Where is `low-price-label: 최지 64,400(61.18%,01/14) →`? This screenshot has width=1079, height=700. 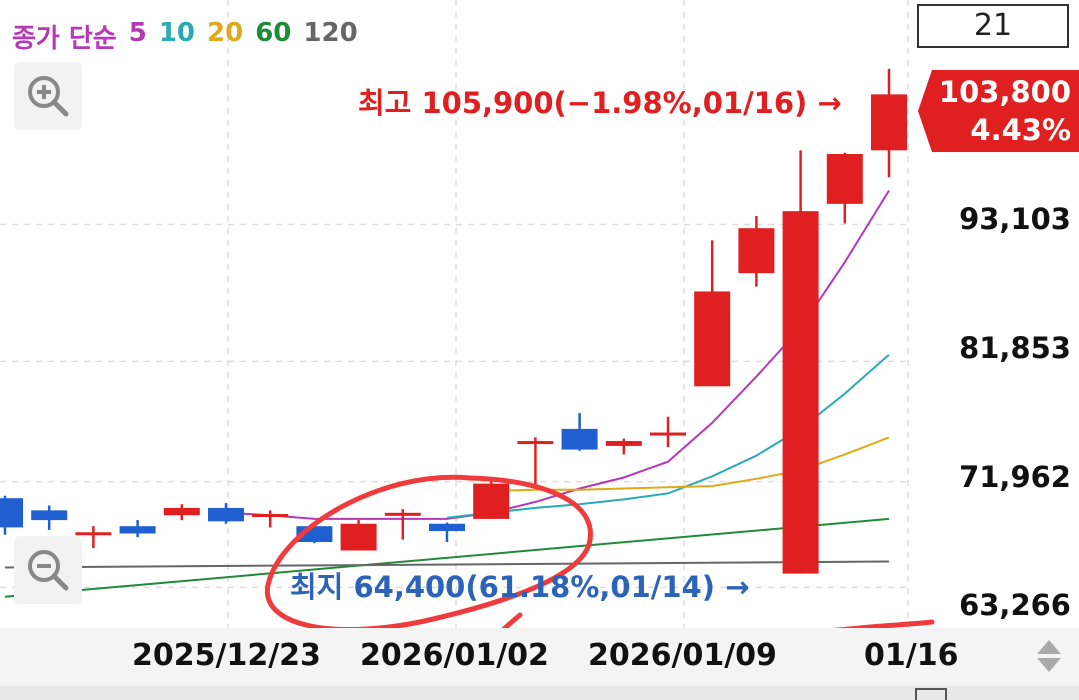
low-price-label: 최지 64,400(61.18%,01/14) → is located at coordinates (520, 587).